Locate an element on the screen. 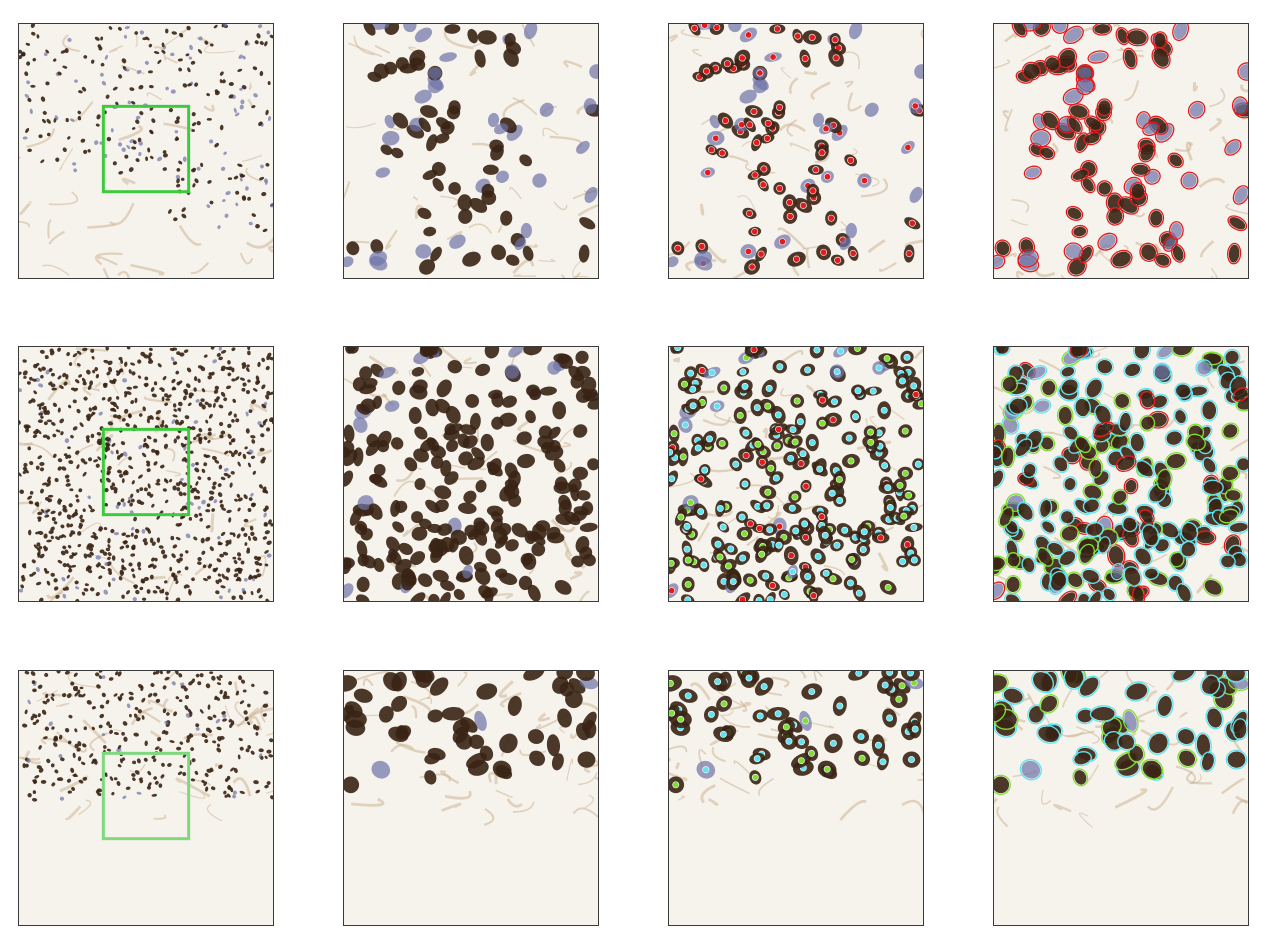 The width and height of the screenshot is (1275, 949). panel-row3-overview is located at coordinates (146, 798).